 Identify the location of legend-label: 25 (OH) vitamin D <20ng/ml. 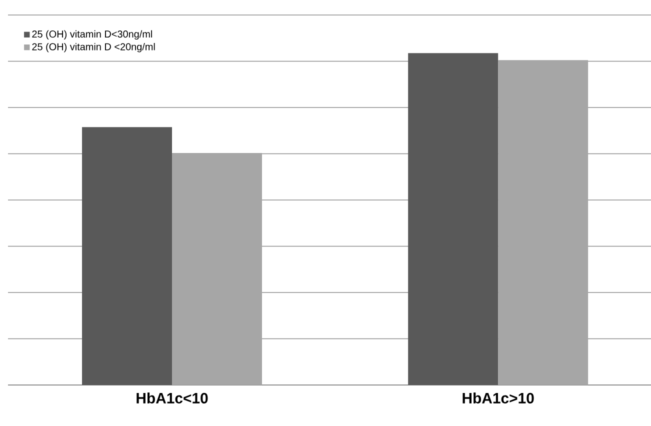
(93, 47).